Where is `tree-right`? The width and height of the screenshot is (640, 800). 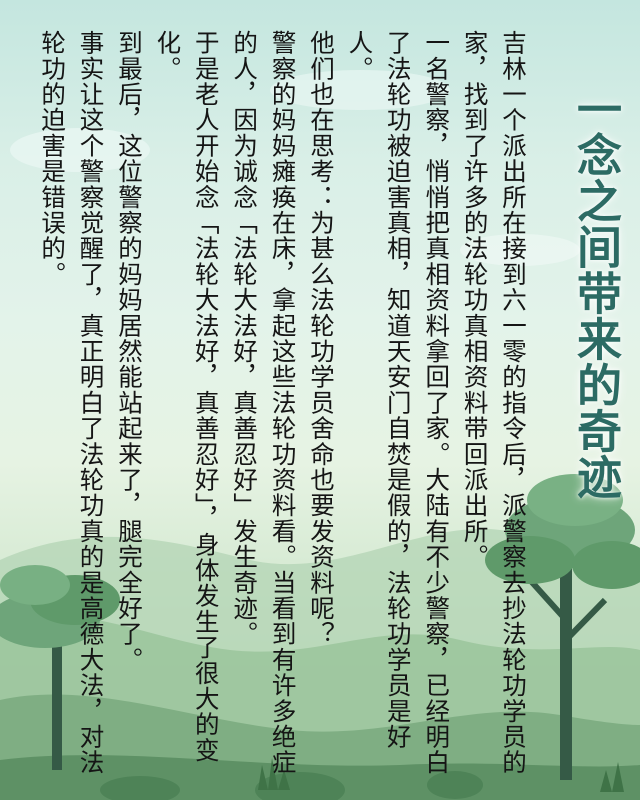 tree-right is located at coordinates (562, 627).